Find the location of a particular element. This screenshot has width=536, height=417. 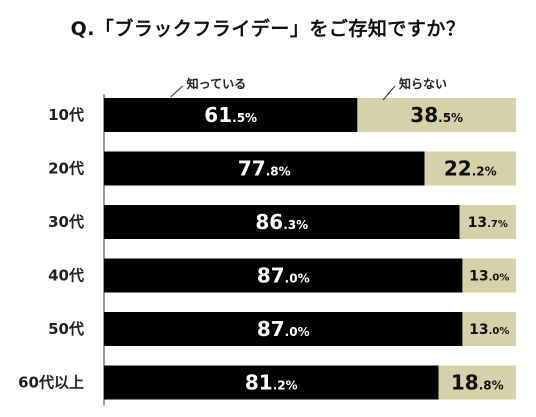

data-label: 18.8% is located at coordinates (477, 383).